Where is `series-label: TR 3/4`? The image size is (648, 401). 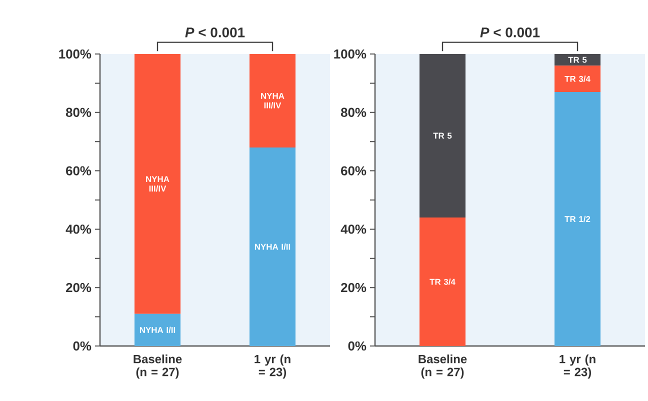
series-label: TR 3/4 is located at coordinates (577, 79).